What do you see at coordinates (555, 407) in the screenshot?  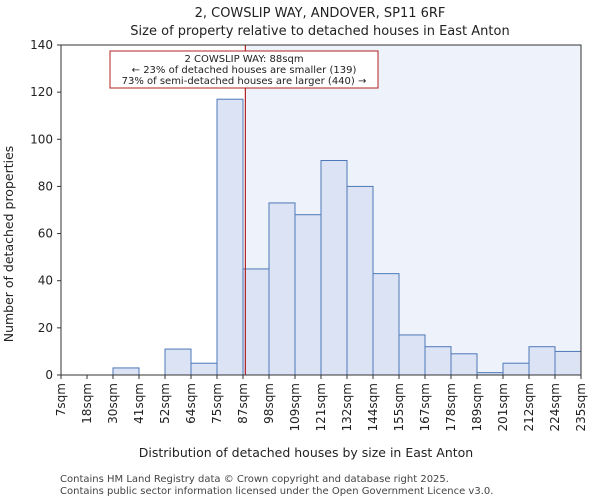 I see `x-tick-label: 224sqm` at bounding box center [555, 407].